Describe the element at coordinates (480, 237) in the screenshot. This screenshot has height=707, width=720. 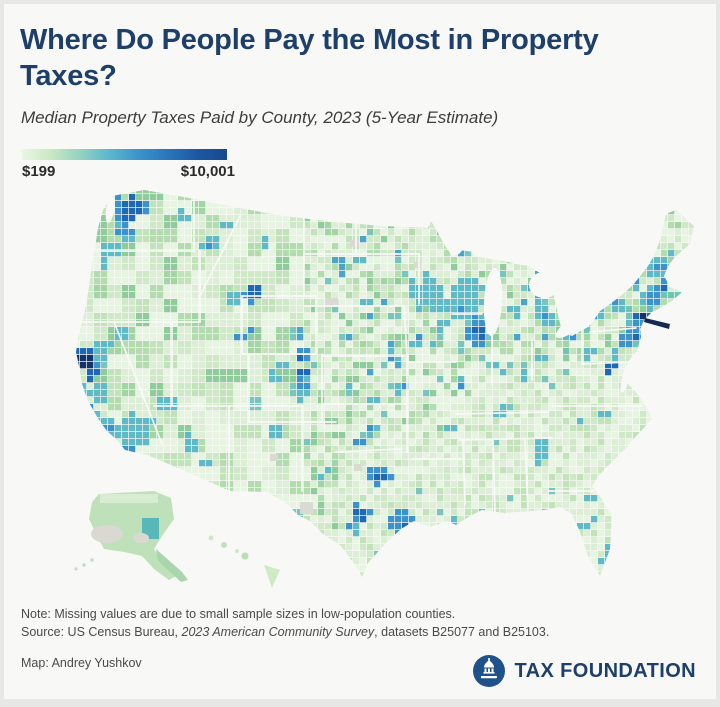
I see `lake-superior` at that location.